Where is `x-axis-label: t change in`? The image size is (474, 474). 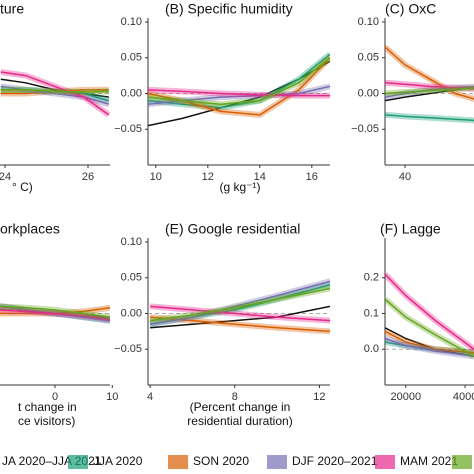 x-axis-label: t change in is located at coordinates (47, 407).